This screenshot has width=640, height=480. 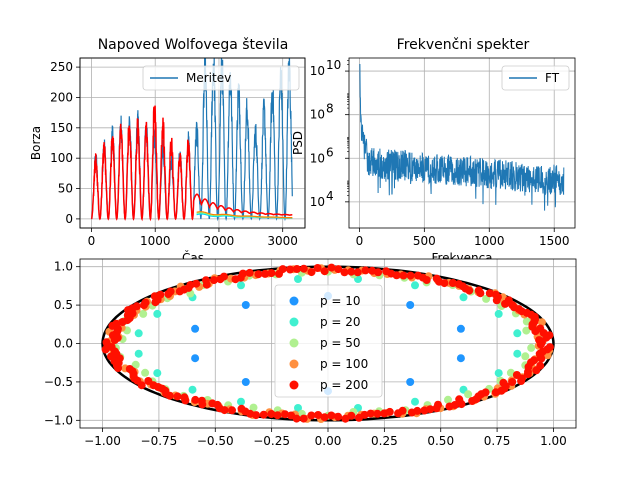 What do you see at coordinates (282, 241) in the screenshot?
I see `wolf-xtick-label: 3000` at bounding box center [282, 241].